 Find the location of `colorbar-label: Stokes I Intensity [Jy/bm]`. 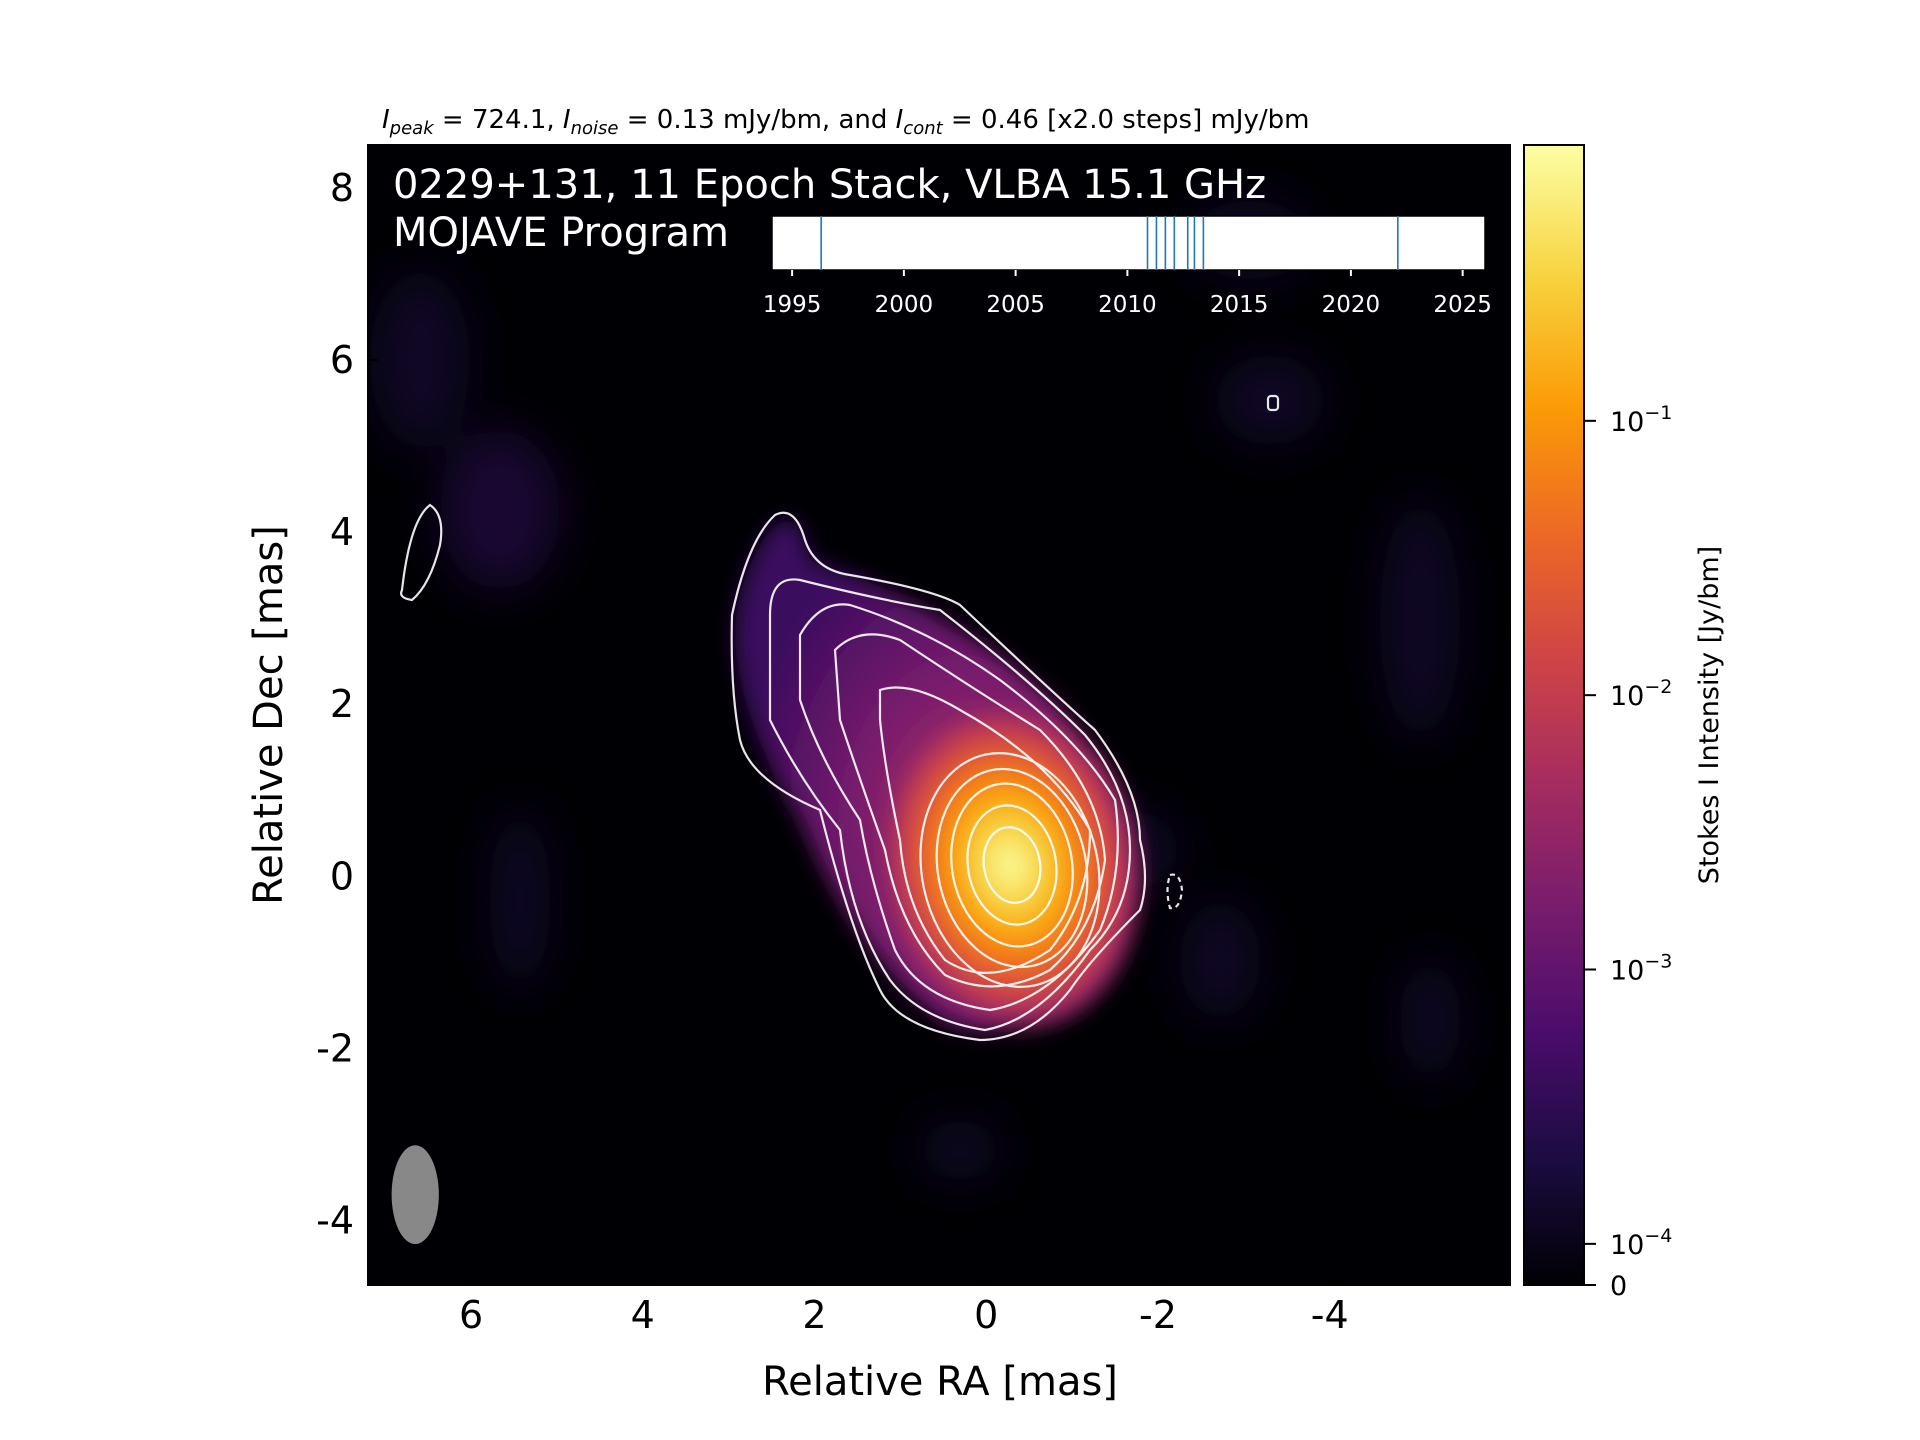

colorbar-label: Stokes I Intensity [Jy/bm] is located at coordinates (1709, 715).